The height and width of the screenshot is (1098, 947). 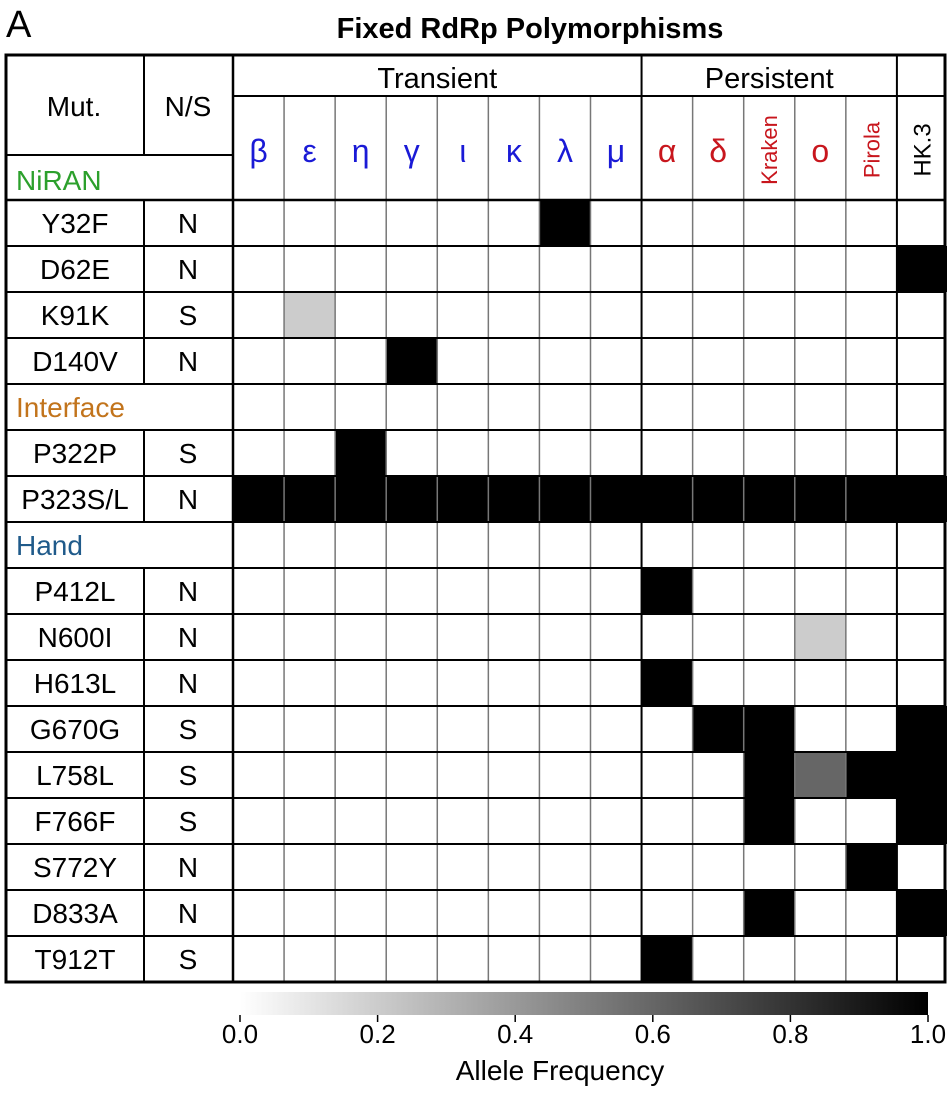 I want to click on group-label-persistent: Persistent, so click(x=769, y=79).